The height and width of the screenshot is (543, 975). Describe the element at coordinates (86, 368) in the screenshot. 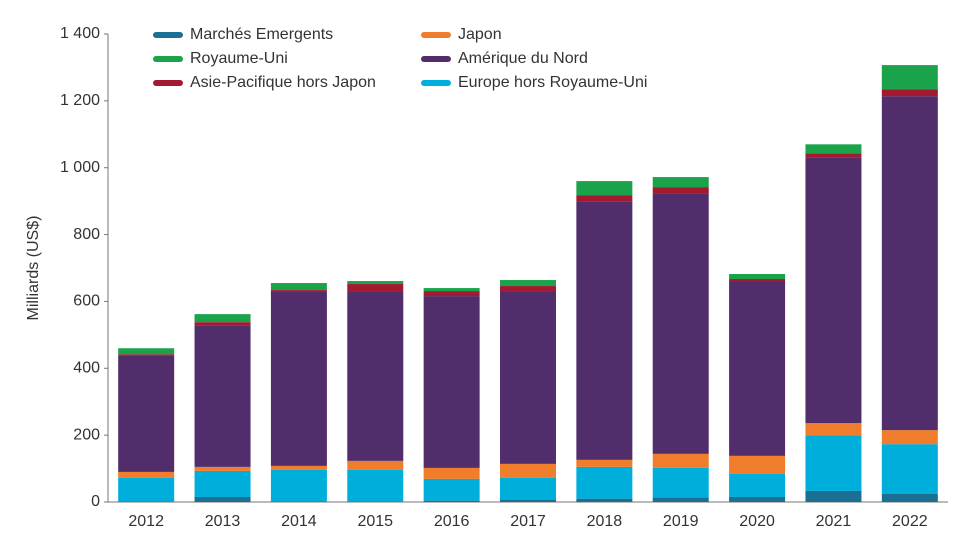

I see `y-tick-label: 400` at that location.